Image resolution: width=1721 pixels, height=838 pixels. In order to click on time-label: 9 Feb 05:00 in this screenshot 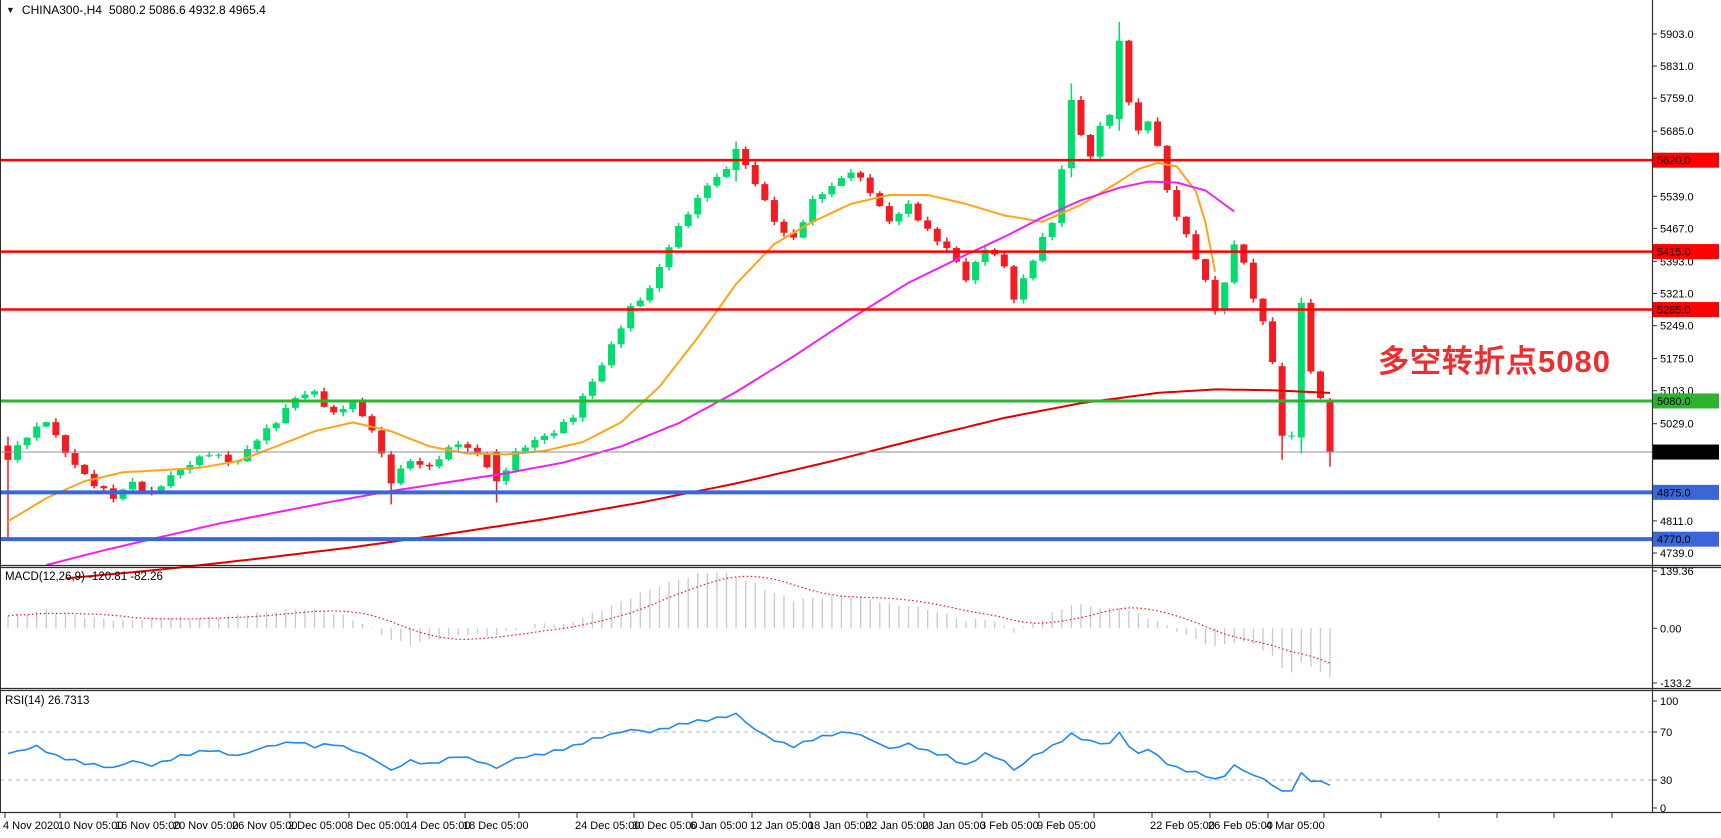, I will do `click(1066, 826)`.